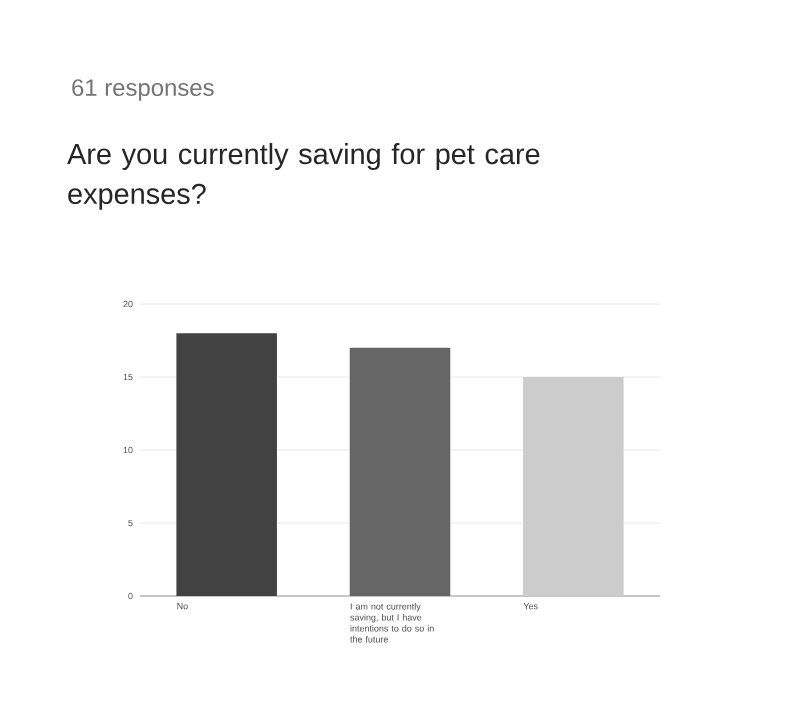  What do you see at coordinates (143, 90) in the screenshot?
I see `chart-subtitle: 61 responses` at bounding box center [143, 90].